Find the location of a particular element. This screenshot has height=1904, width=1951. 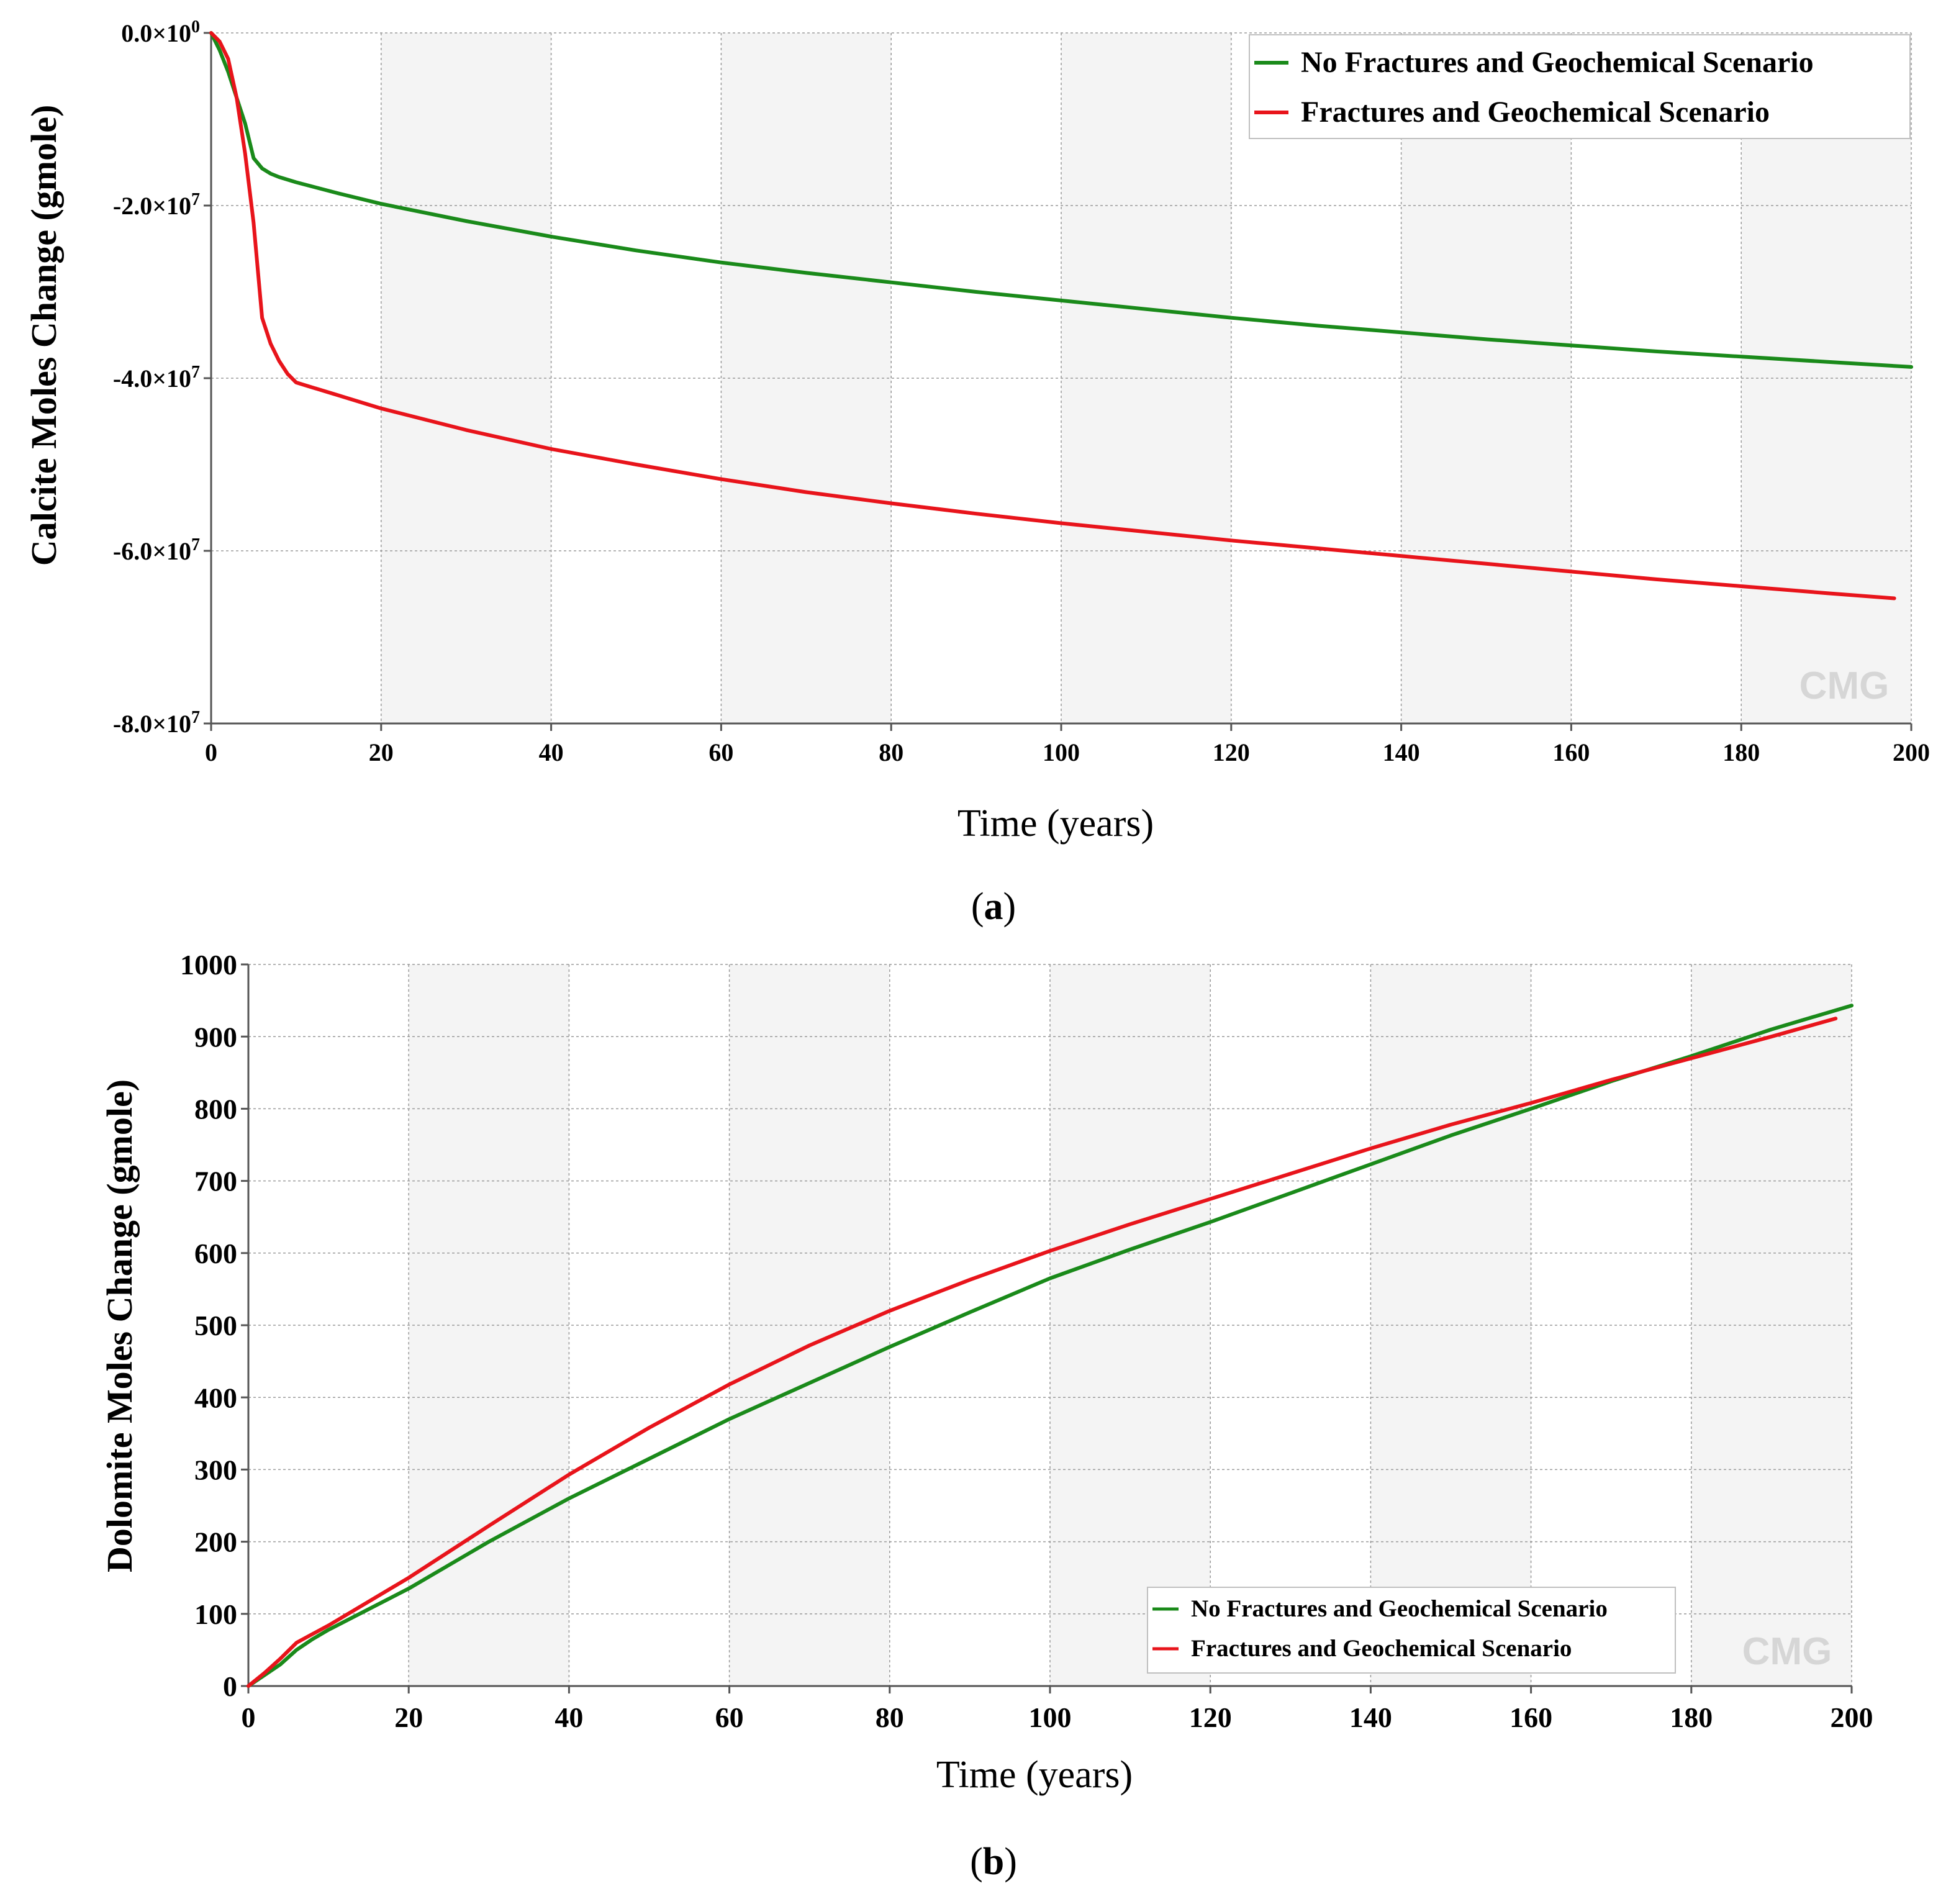

y-tick-label: -8.0×10⁷ is located at coordinates (156, 723).